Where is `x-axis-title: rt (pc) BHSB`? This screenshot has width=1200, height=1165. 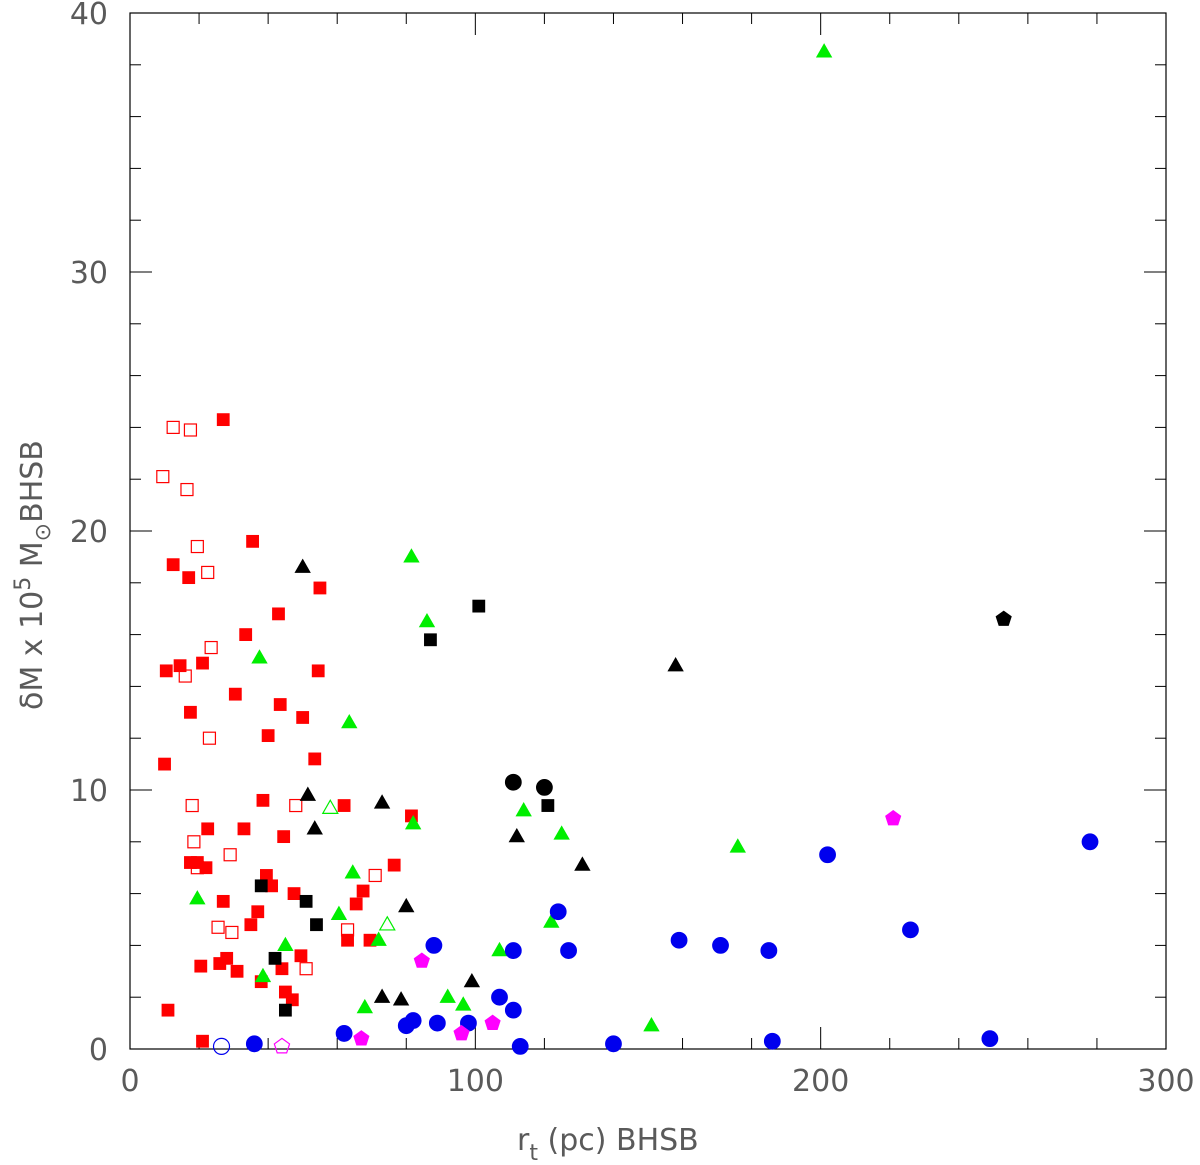 x-axis-title: rt (pc) BHSB is located at coordinates (608, 1144).